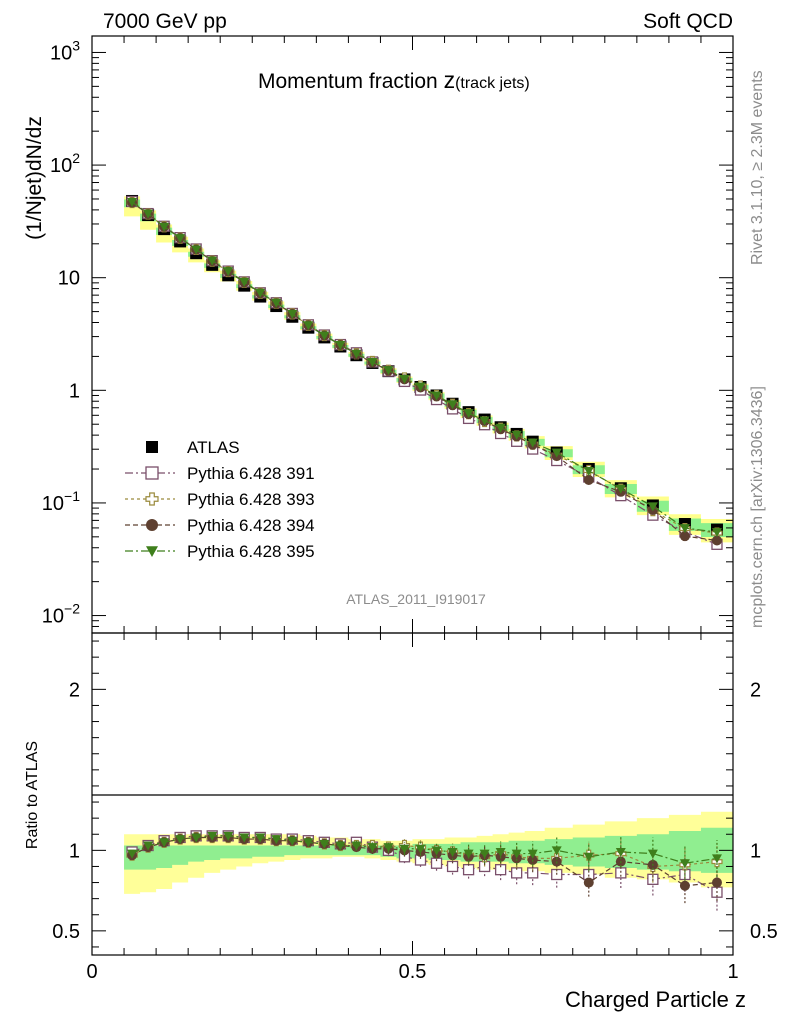 This screenshot has width=786, height=1024. Describe the element at coordinates (351, 81) in the screenshot. I see `main-title-text: Momentum fraction` at that location.